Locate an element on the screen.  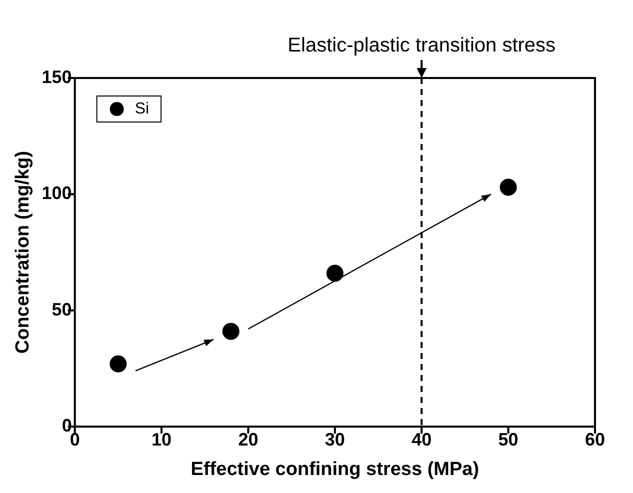
x-tick-label: 10 is located at coordinates (162, 439).